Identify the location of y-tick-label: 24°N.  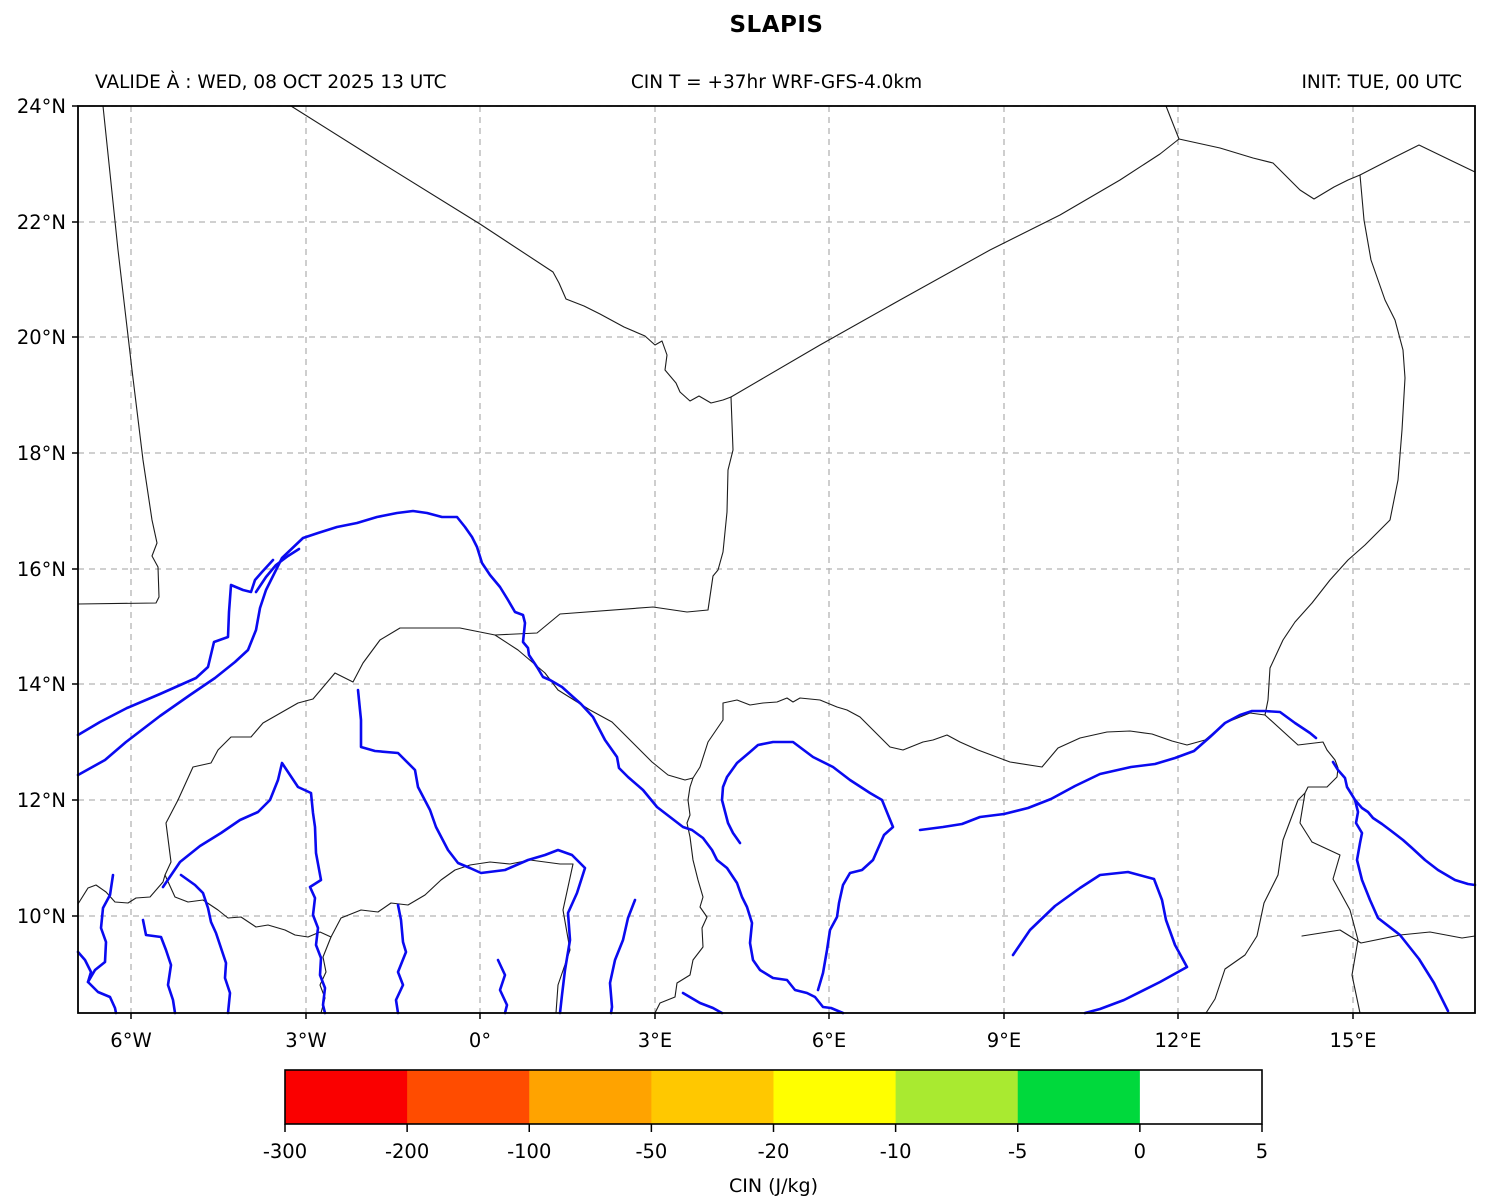
(41, 106).